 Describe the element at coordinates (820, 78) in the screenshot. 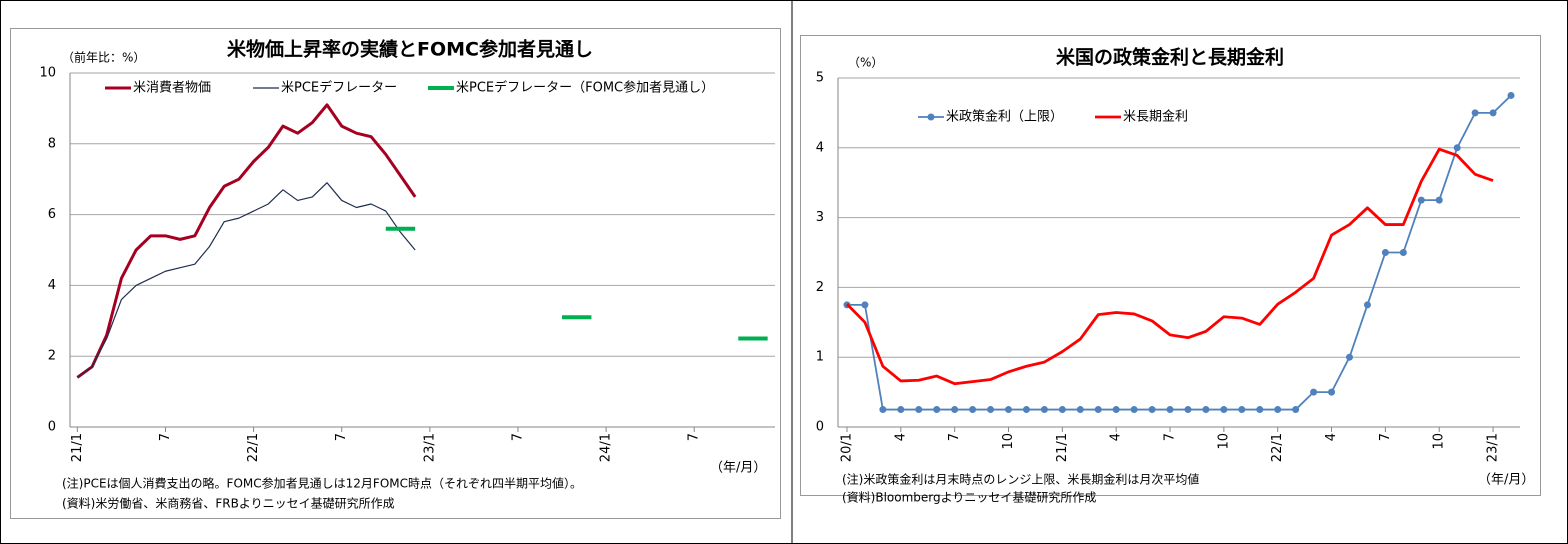

I see `y-tick-label: 5` at that location.